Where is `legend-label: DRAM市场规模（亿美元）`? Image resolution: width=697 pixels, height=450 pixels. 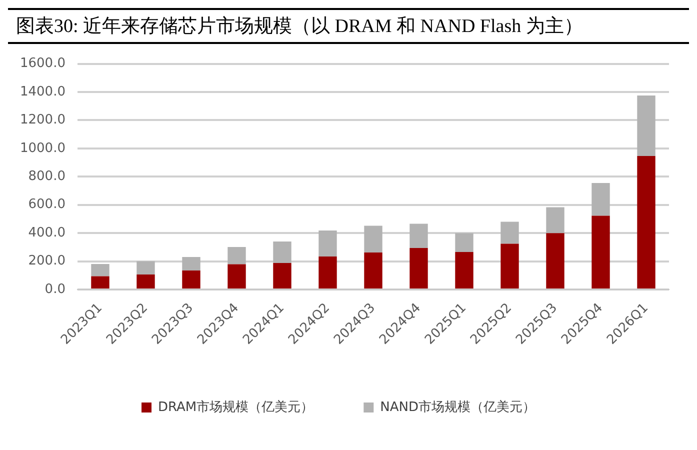 legend-label: DRAM市场规模（亿美元） is located at coordinates (236, 406).